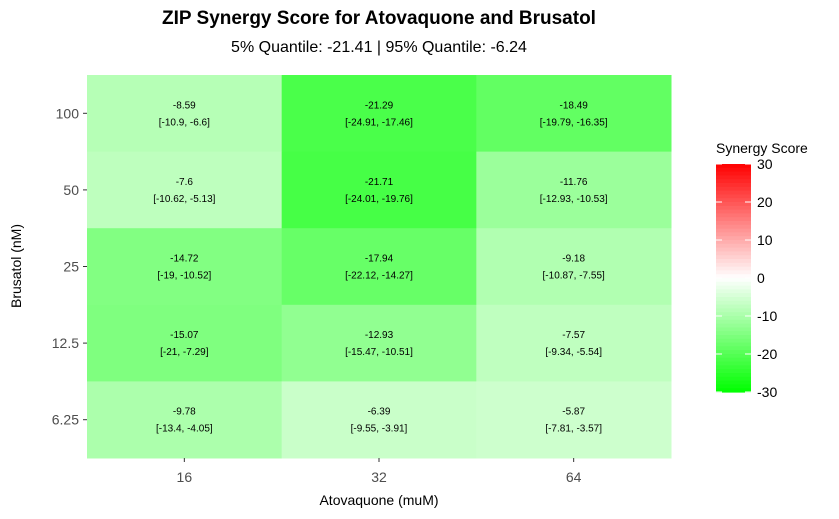  Describe the element at coordinates (379, 477) in the screenshot. I see `x-tick-label: 32` at that location.